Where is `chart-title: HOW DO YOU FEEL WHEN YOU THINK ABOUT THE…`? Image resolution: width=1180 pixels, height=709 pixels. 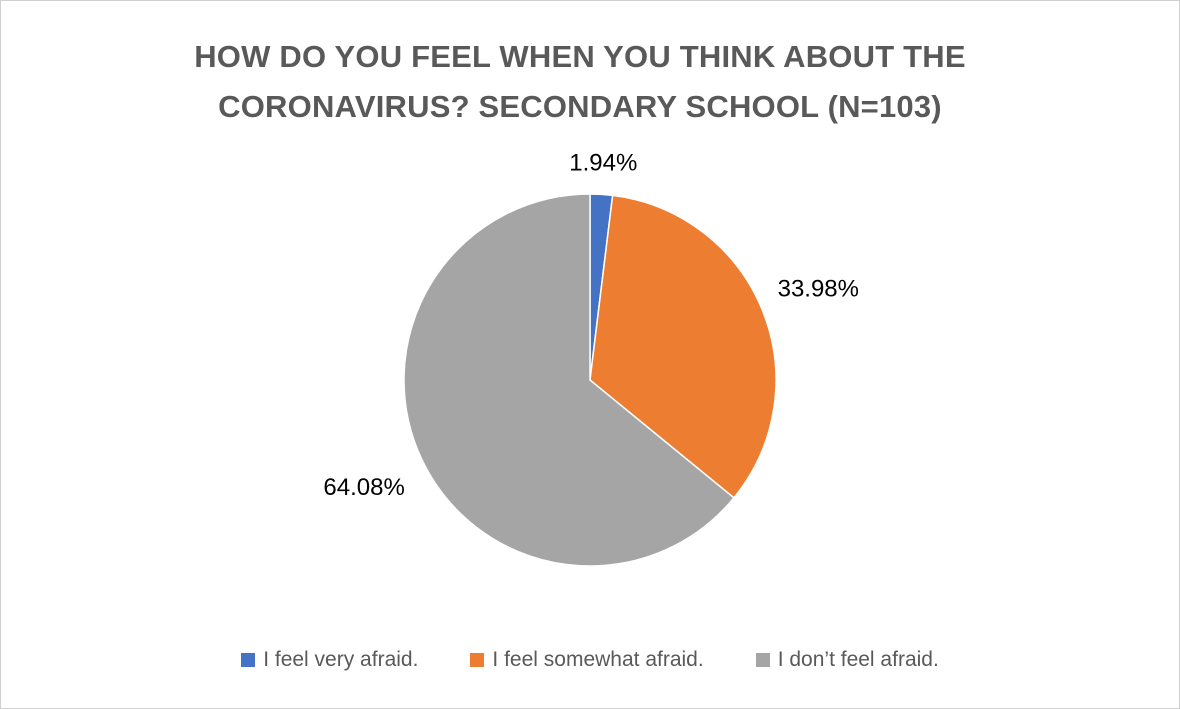 chart-title: HOW DO YOU FEEL WHEN YOU THINK ABOUT THE… is located at coordinates (580, 82).